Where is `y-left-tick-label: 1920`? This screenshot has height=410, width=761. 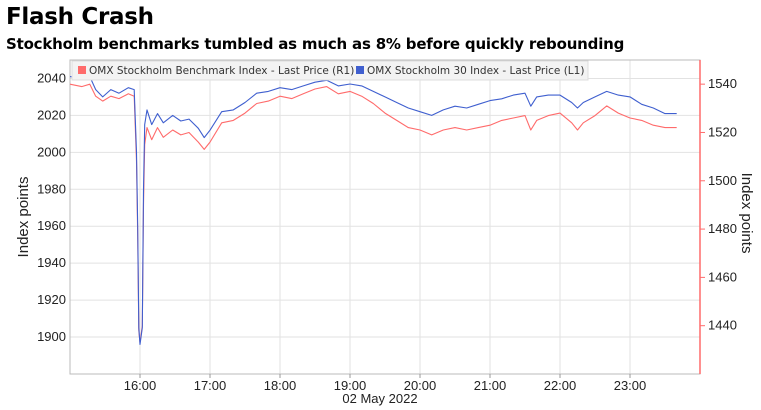 y-left-tick-label: 1920 is located at coordinates (51, 299).